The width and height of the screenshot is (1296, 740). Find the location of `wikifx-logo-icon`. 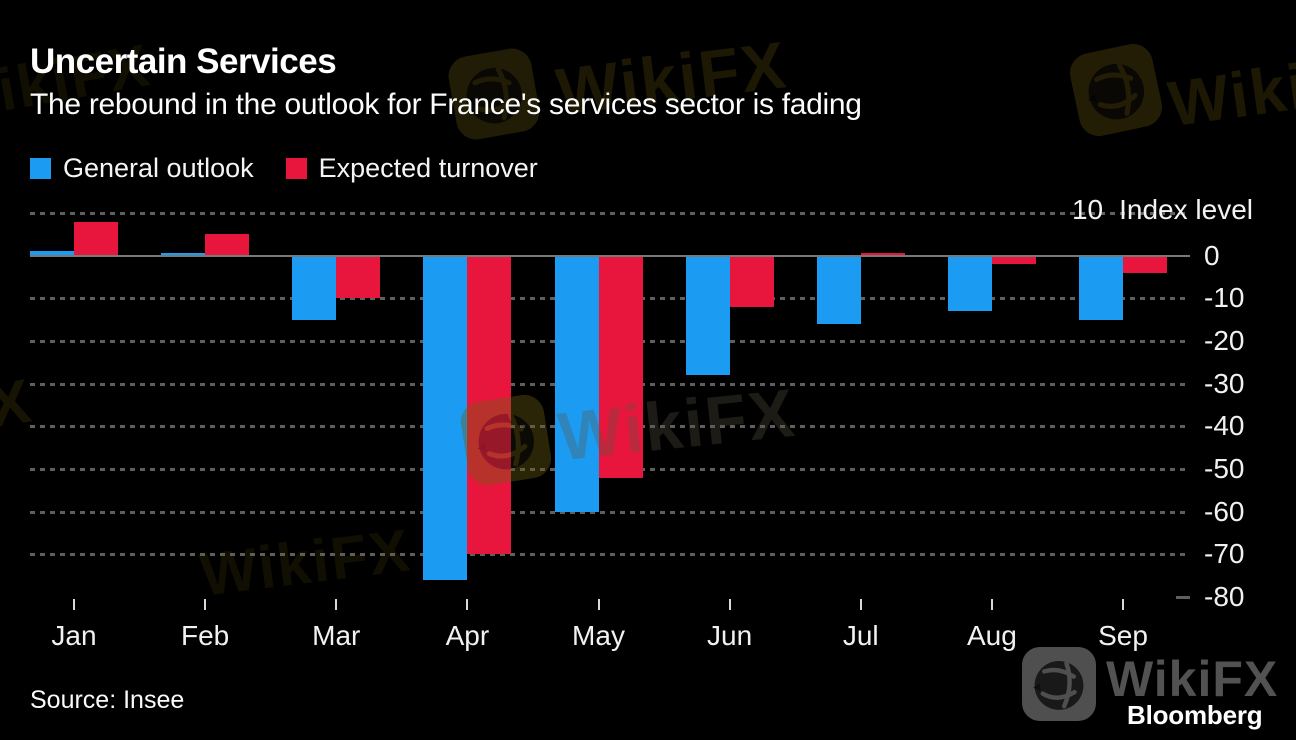

wikifx-logo-icon is located at coordinates (1059, 684).